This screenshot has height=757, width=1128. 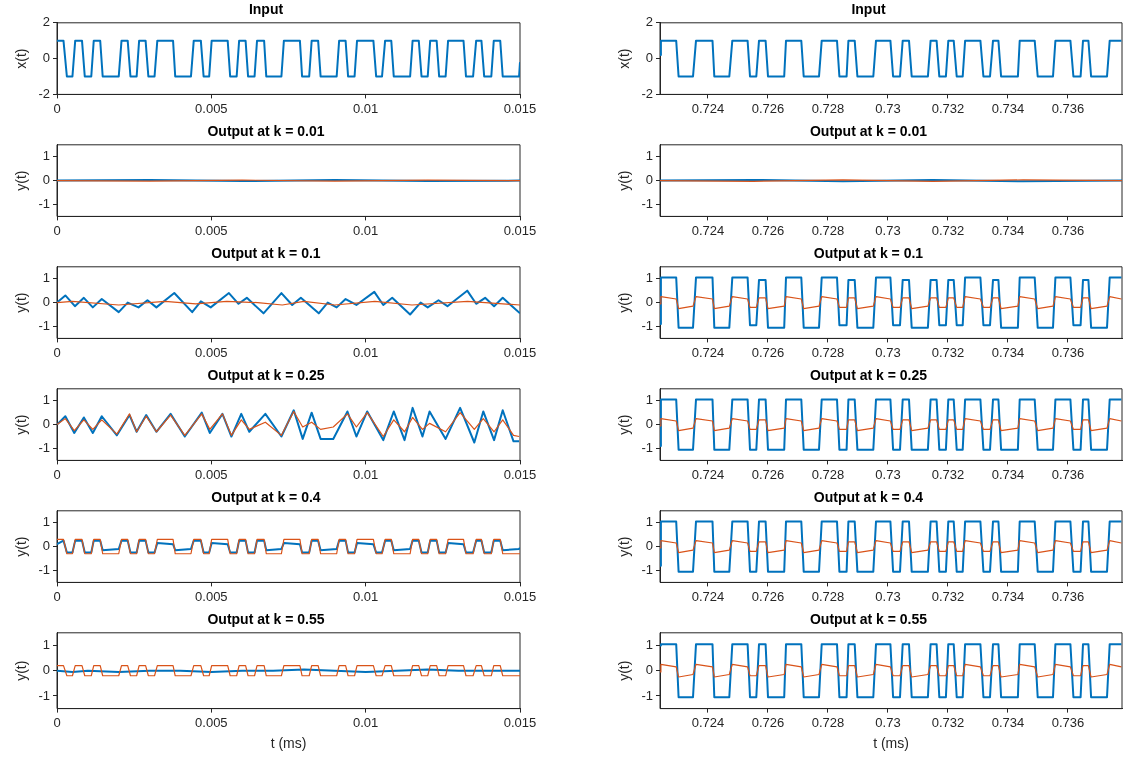 What do you see at coordinates (21, 58) in the screenshot?
I see `y-axis-title: x(t)` at bounding box center [21, 58].